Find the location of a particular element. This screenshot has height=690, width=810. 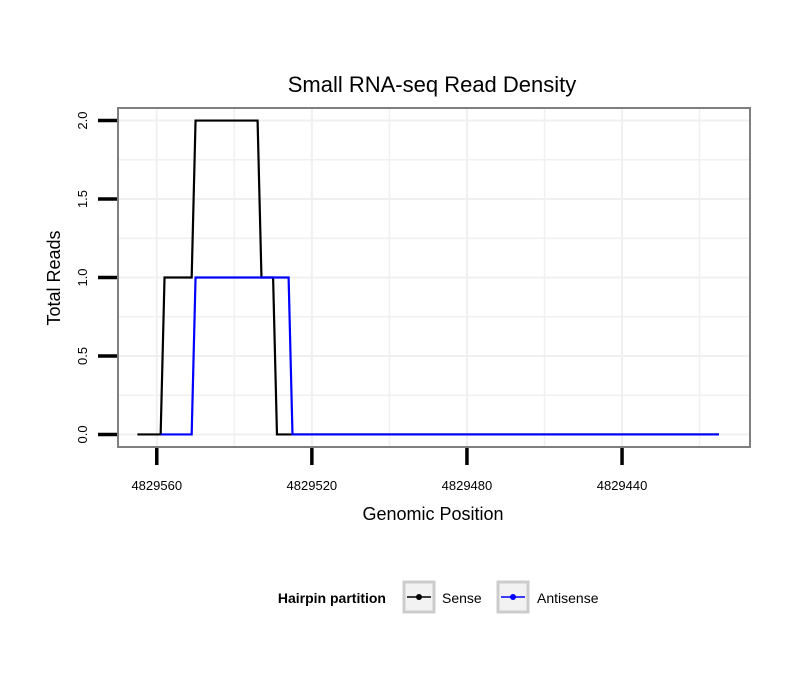

legend-label-sense: Sense is located at coordinates (462, 598).